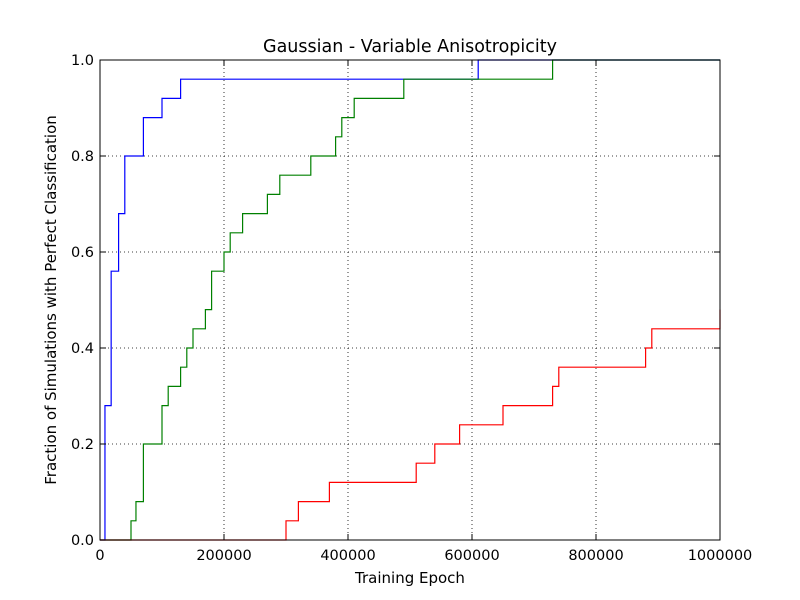 The image size is (800, 600). Describe the element at coordinates (471, 556) in the screenshot. I see `x-tick-label: 600000` at that location.